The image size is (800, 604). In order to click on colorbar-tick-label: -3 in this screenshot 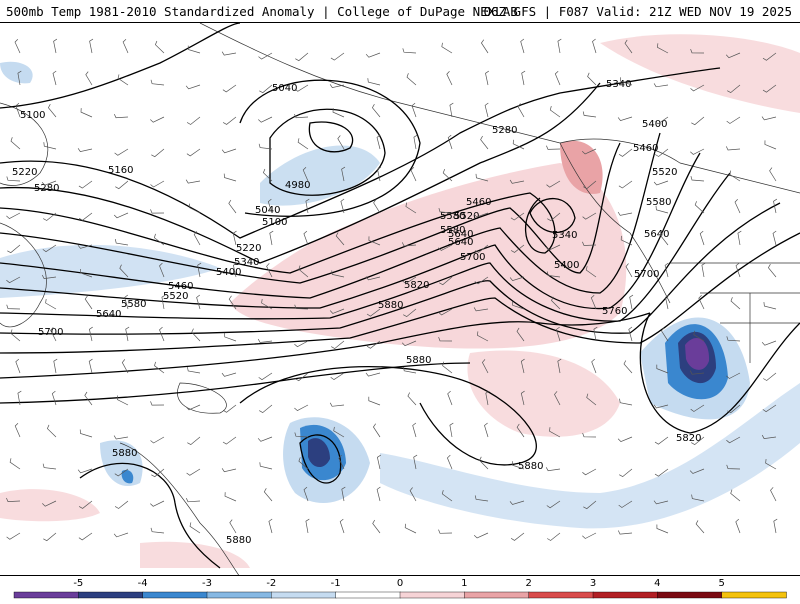, I will do `click(207, 583)`.